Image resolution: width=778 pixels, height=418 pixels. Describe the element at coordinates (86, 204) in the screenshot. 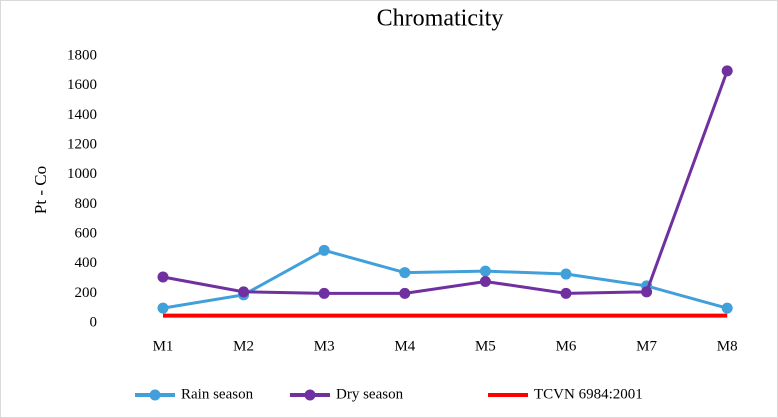

I see `y-tick-label: 800` at that location.